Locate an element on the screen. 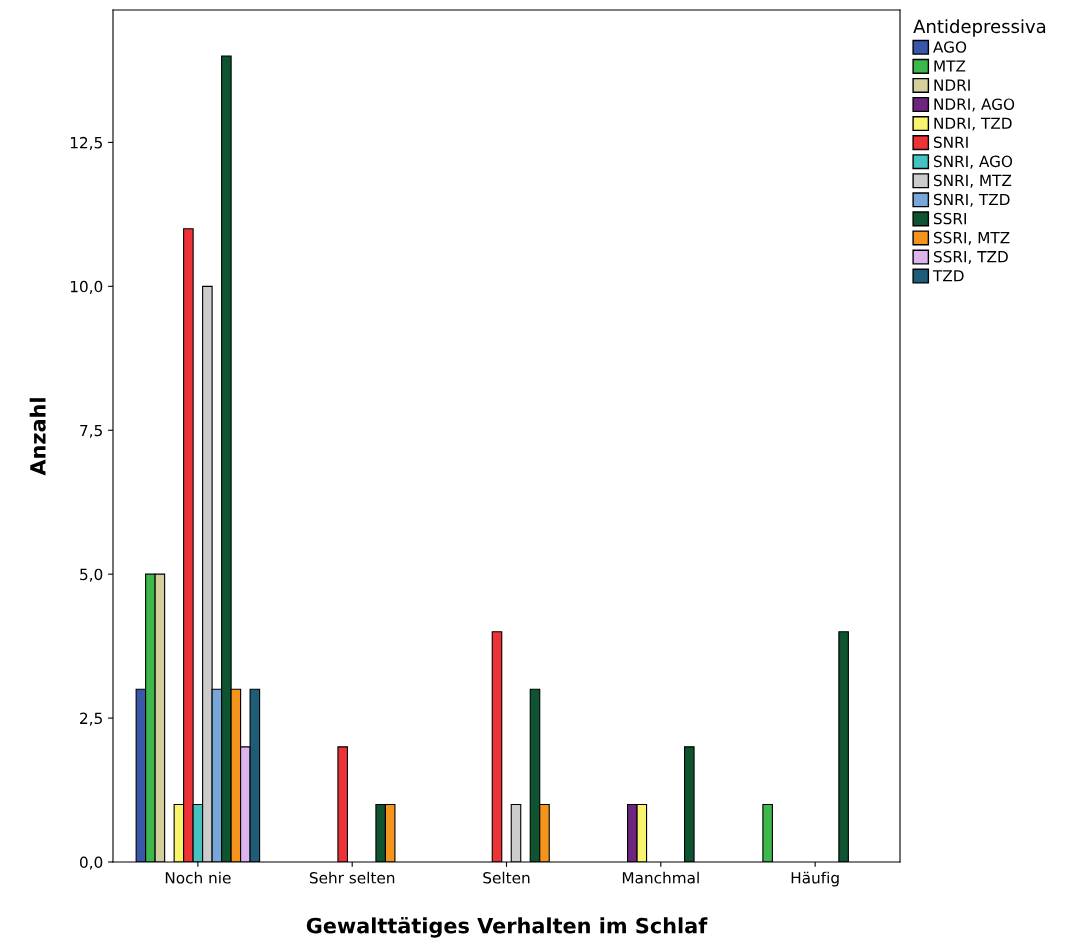  legend-label: NDRI is located at coordinates (952, 85).